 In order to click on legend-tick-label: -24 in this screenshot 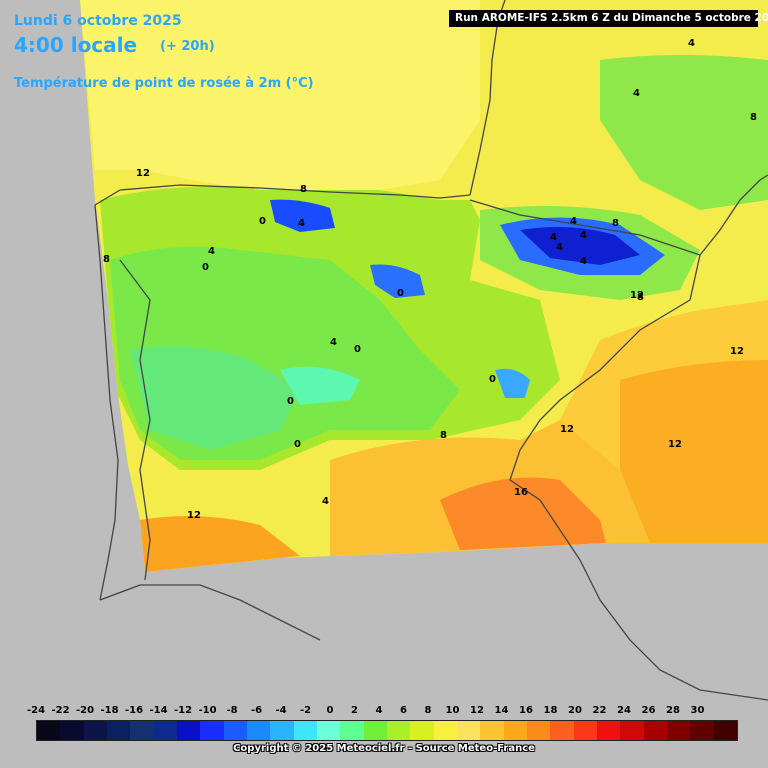, I will do `click(36, 710)`.